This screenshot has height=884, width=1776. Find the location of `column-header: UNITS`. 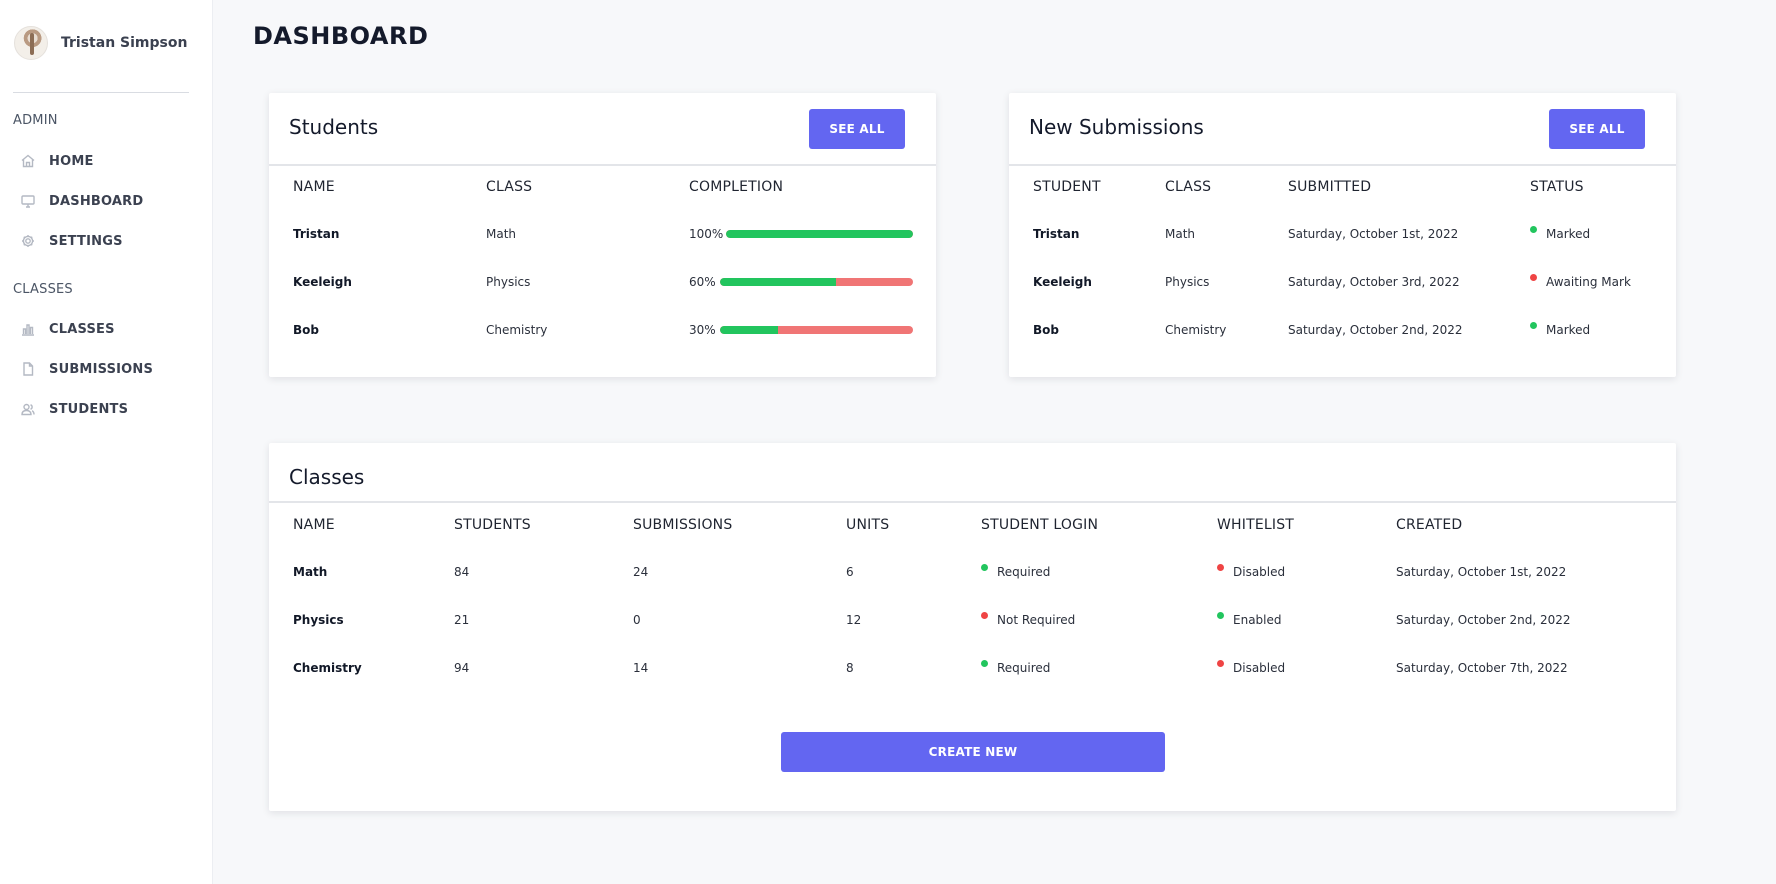

column-header: UNITS is located at coordinates (868, 525).